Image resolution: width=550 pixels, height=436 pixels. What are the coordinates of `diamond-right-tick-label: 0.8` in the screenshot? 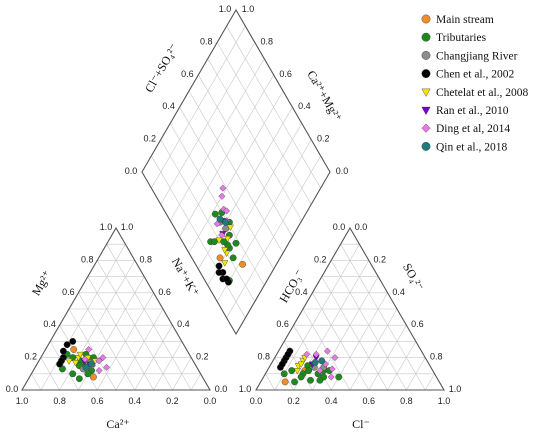 It's located at (267, 41).